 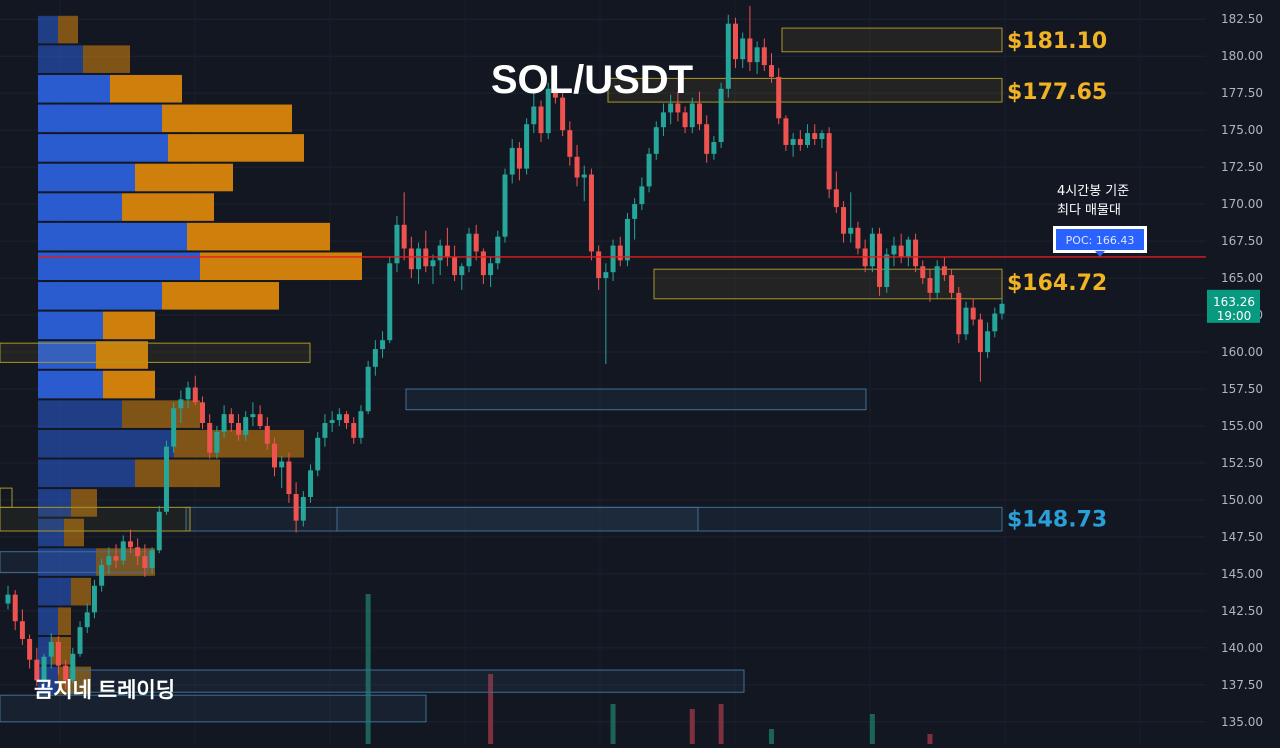 I want to click on last-price-tag, so click(x=1233, y=306).